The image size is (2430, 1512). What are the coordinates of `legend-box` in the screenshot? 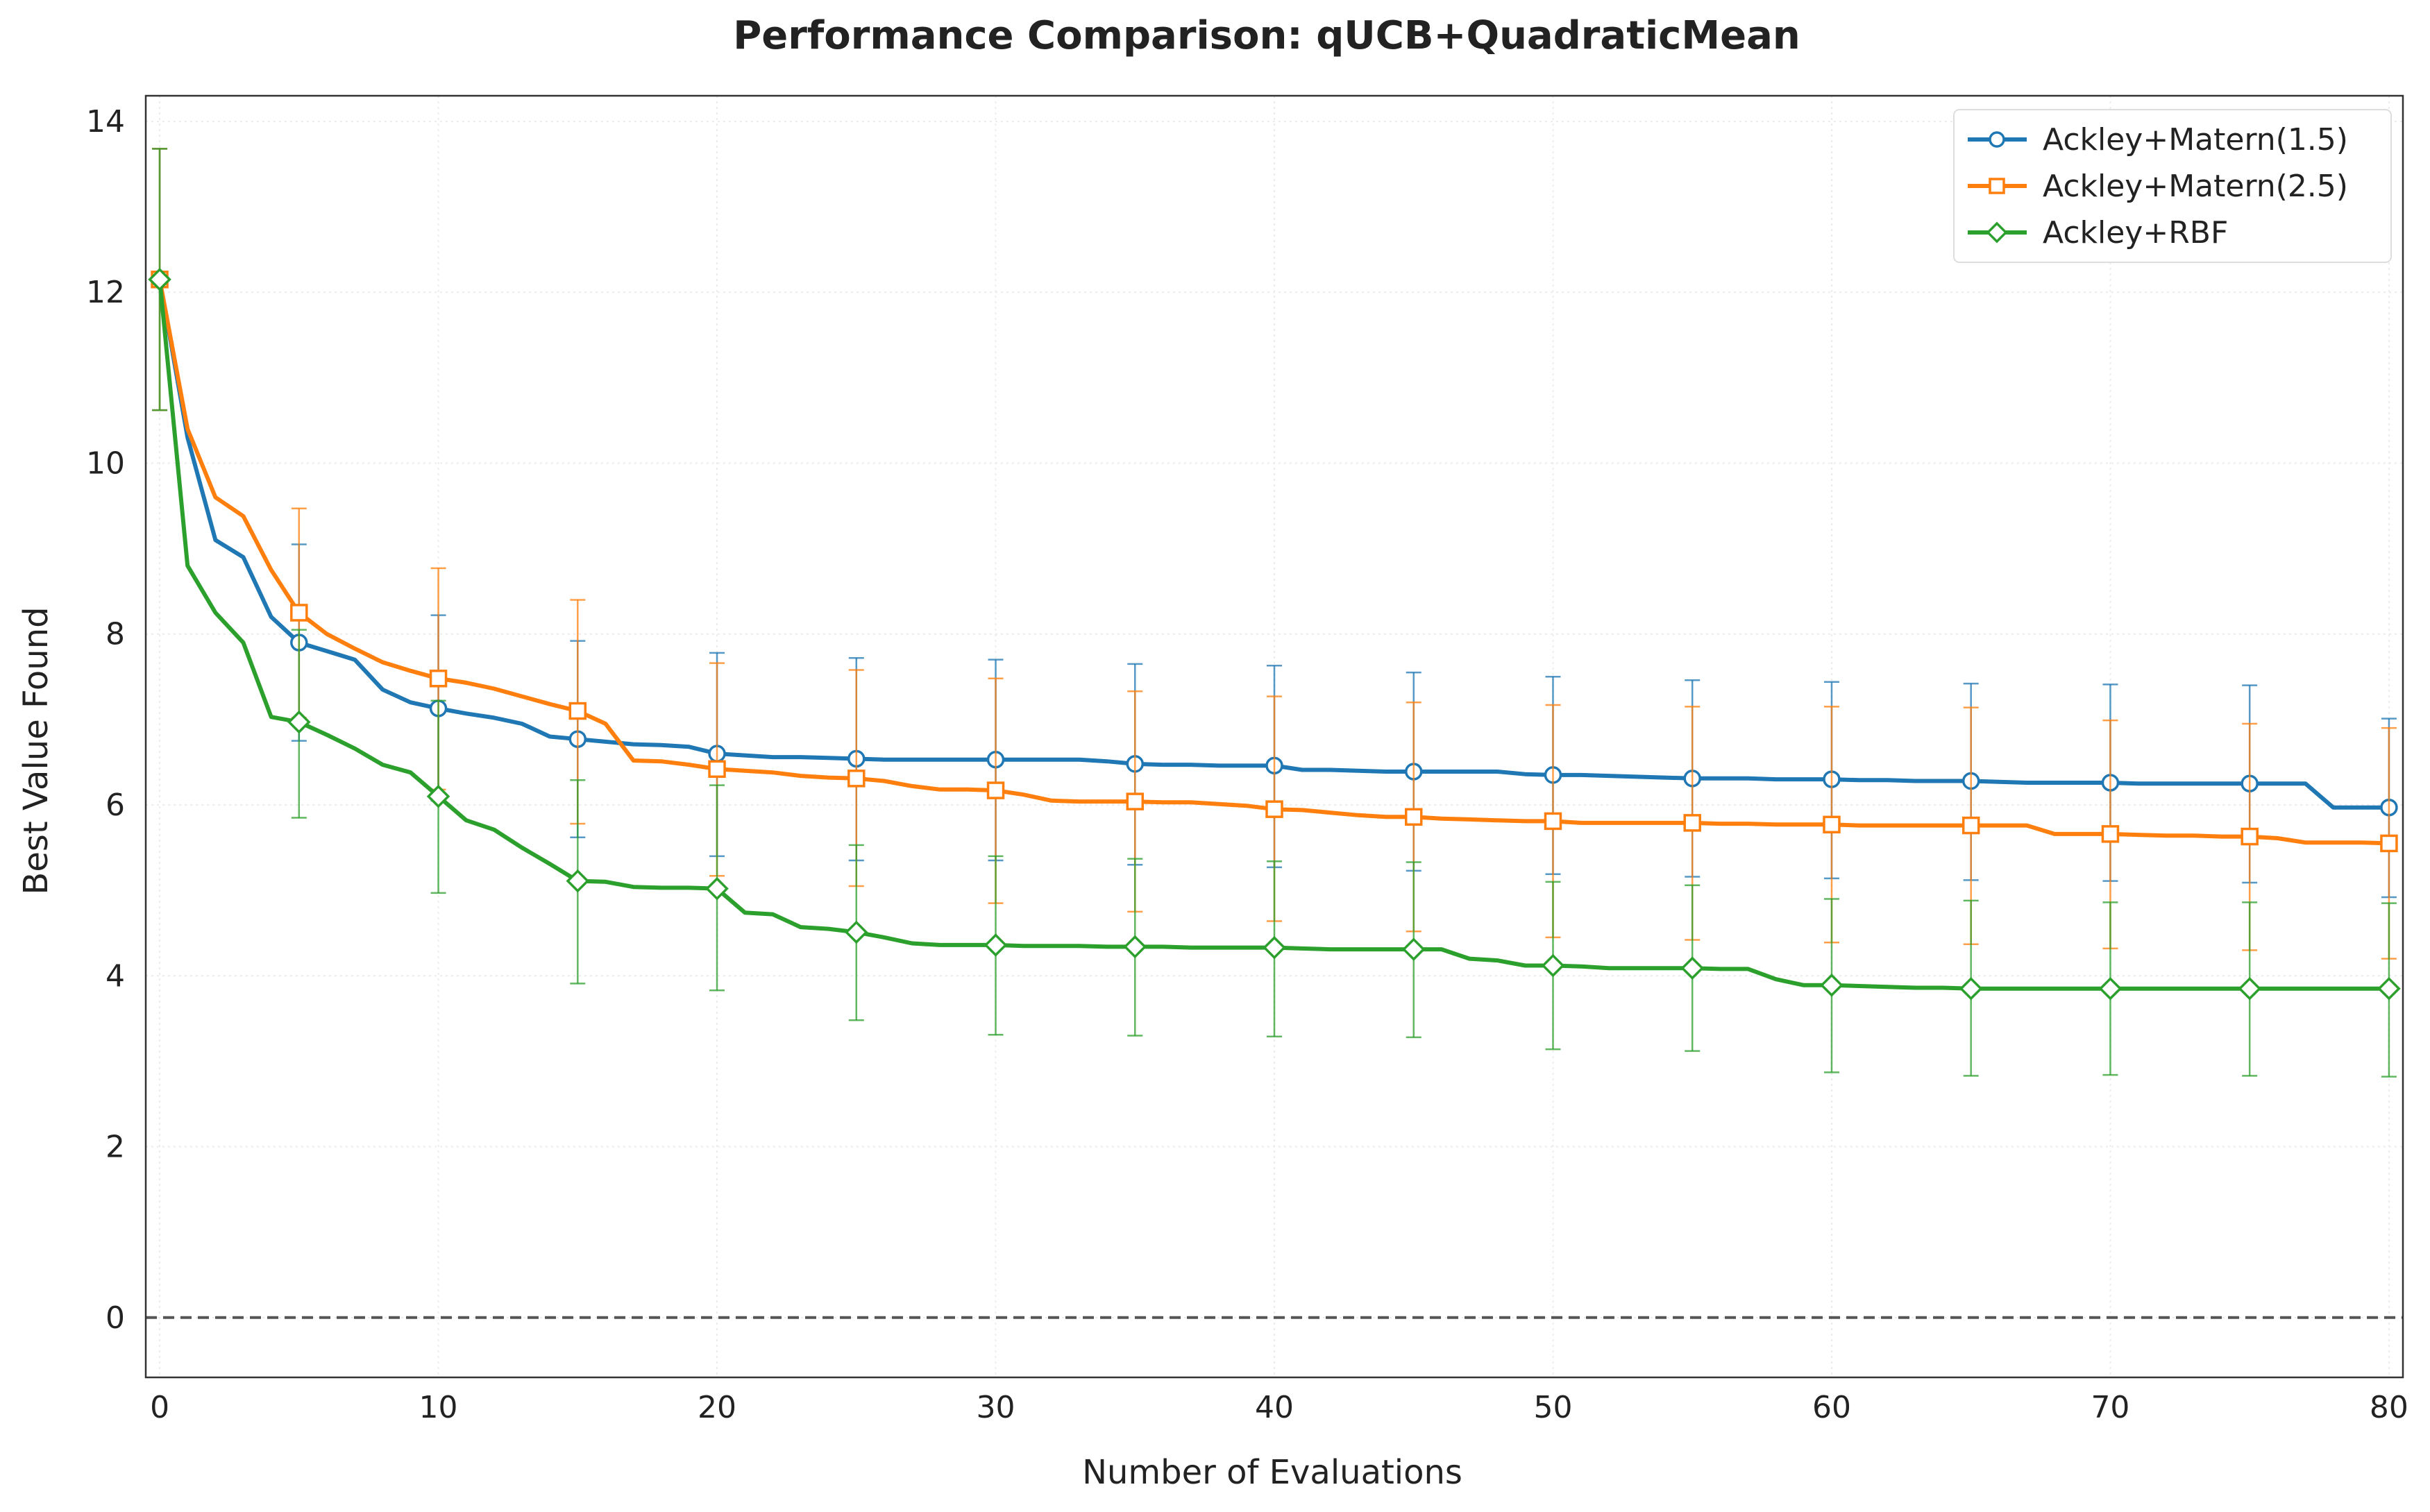 It's located at (2172, 186).